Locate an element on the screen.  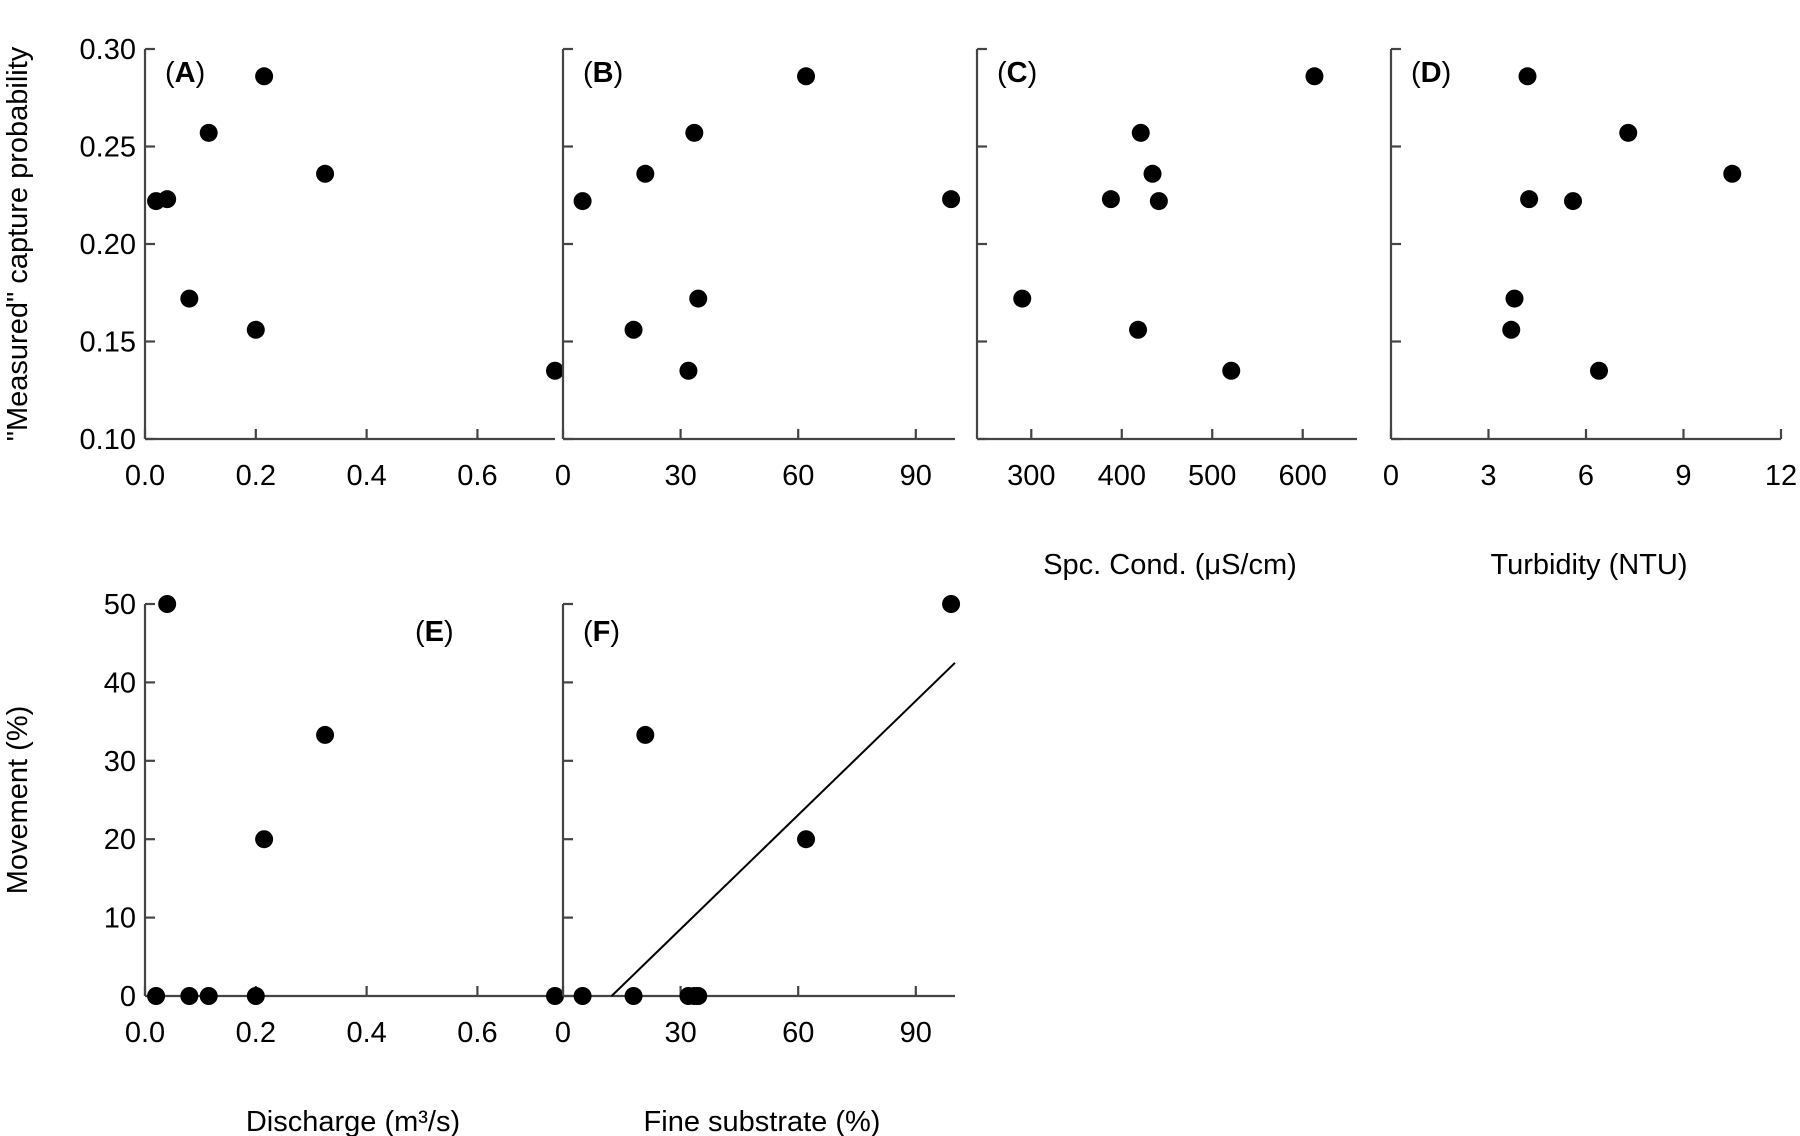
panel-label: (D) is located at coordinates (1431, 73).